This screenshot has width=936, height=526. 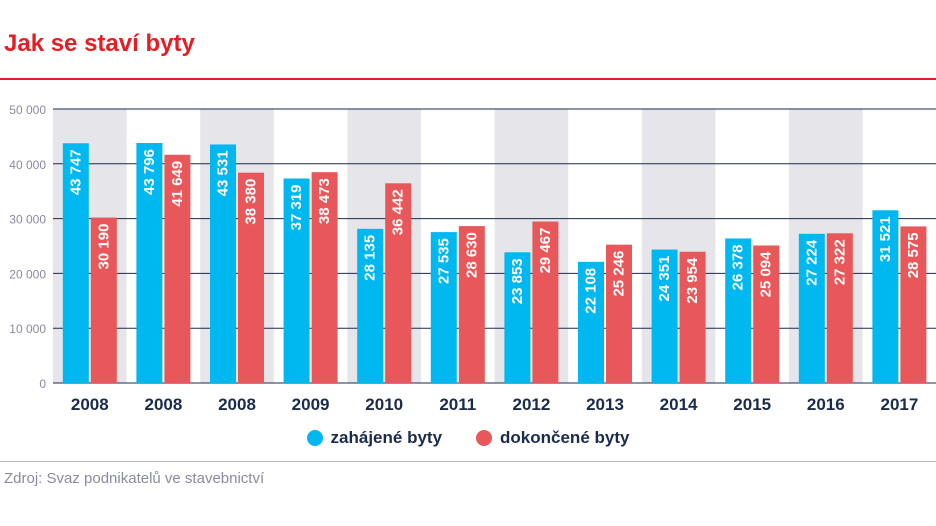 What do you see at coordinates (811, 262) in the screenshot?
I see `data-label: 27 224` at bounding box center [811, 262].